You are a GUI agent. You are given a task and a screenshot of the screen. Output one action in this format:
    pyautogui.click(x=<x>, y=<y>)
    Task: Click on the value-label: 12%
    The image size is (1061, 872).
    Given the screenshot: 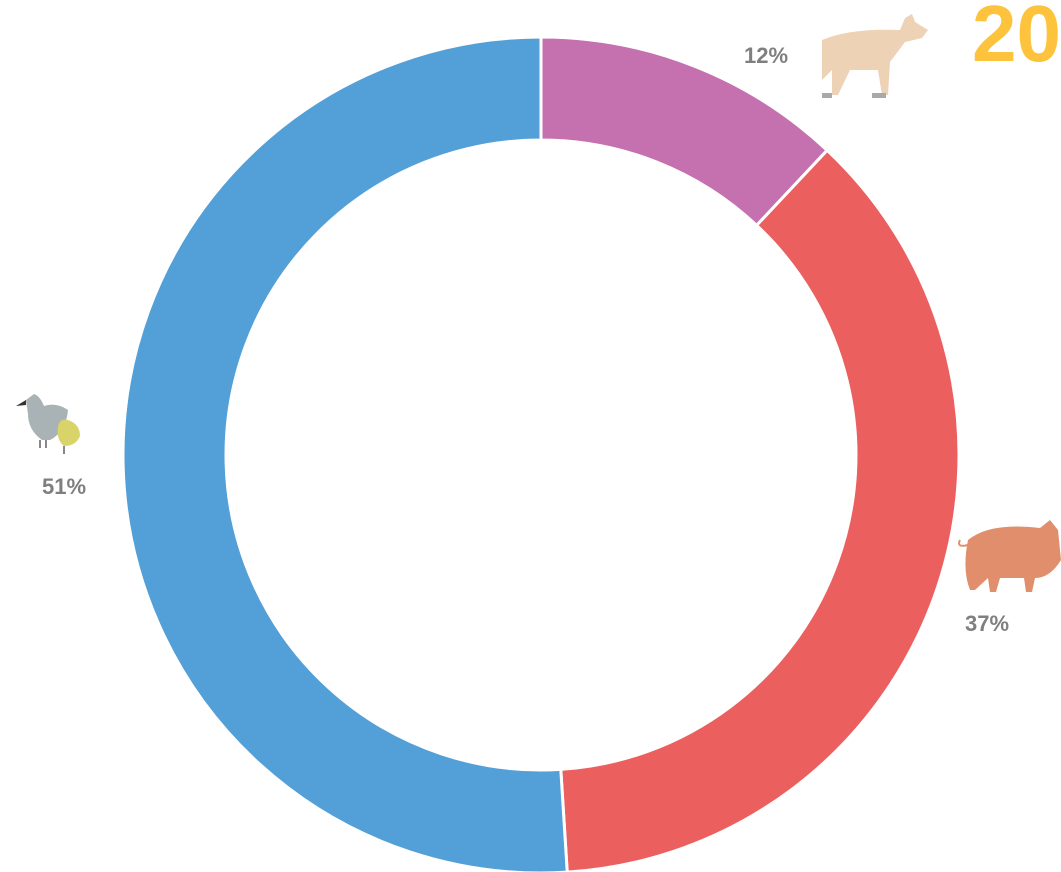 What is the action you would take?
    pyautogui.click(x=766, y=55)
    